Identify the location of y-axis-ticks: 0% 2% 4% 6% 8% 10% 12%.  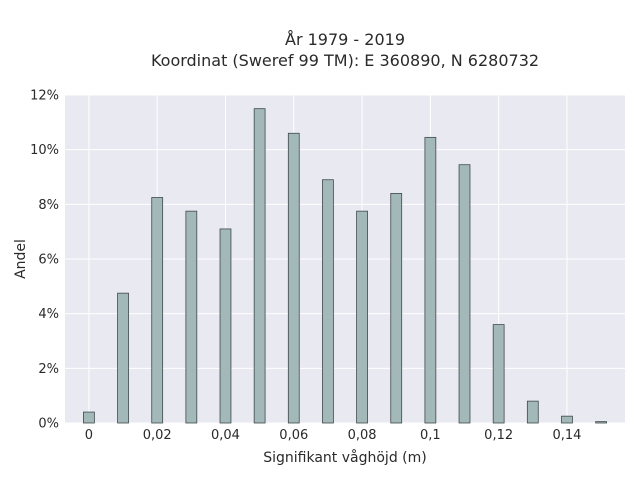
(44, 260).